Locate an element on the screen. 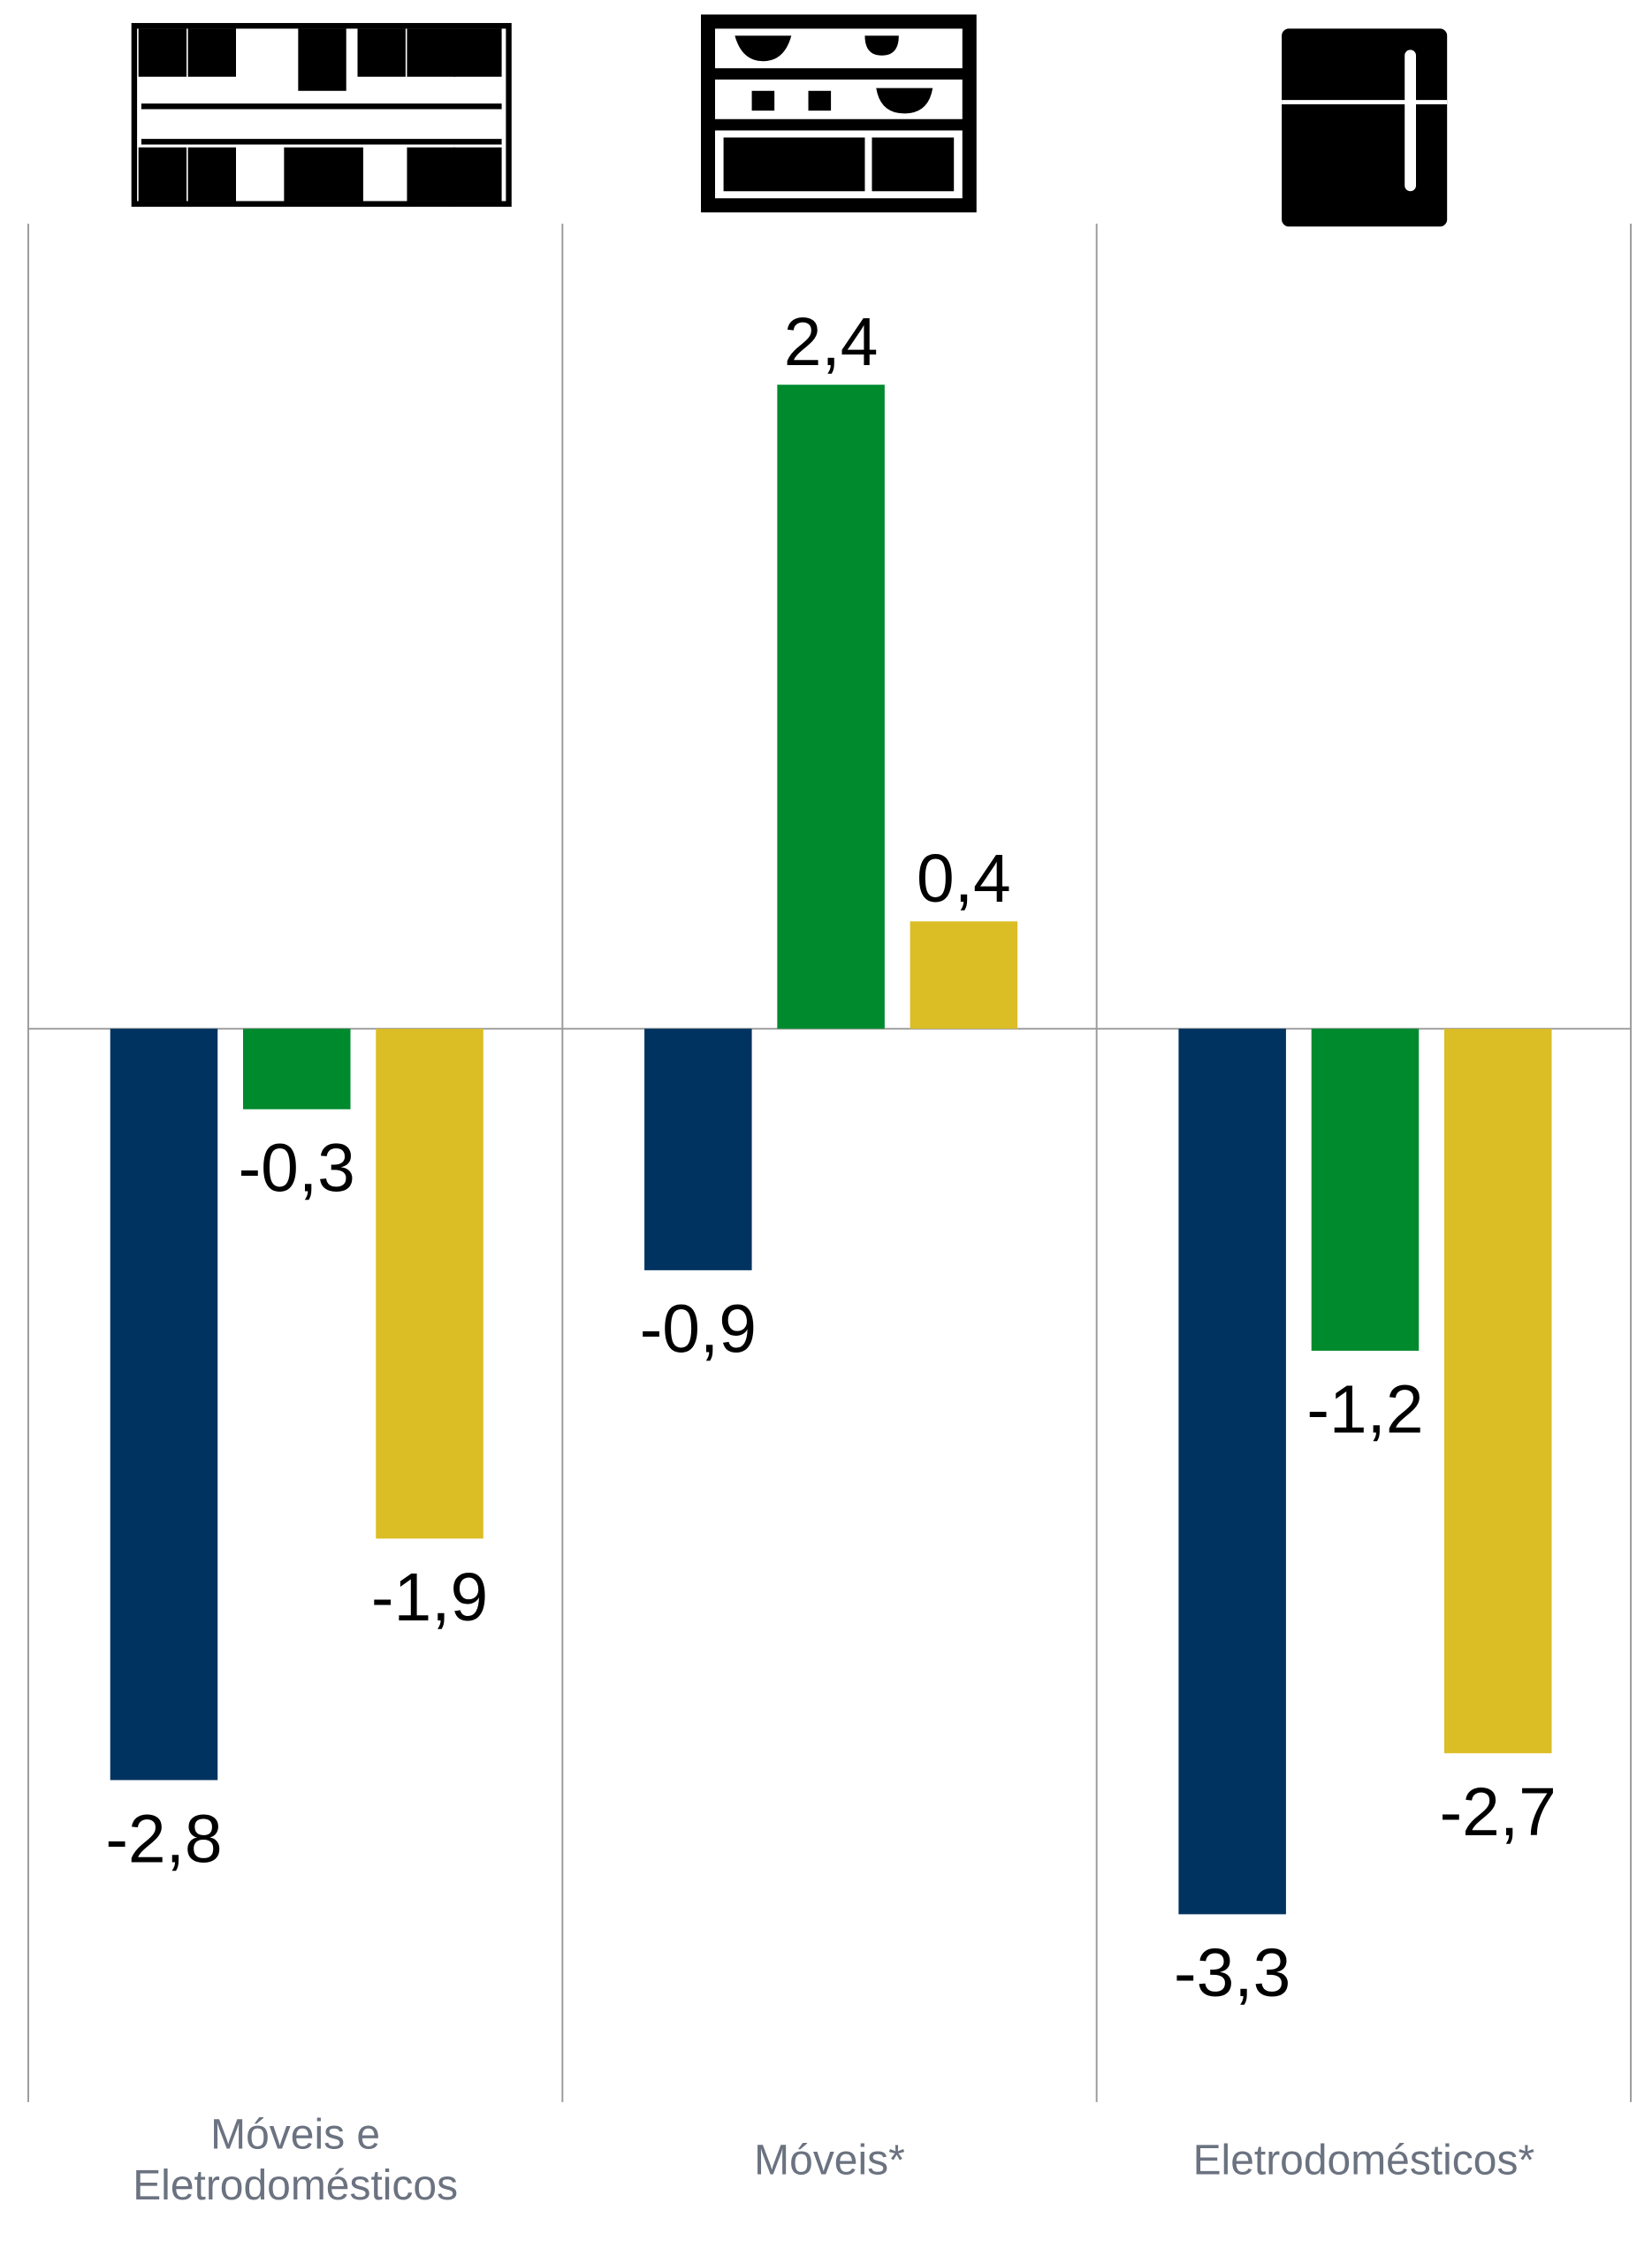 The height and width of the screenshot is (2241, 1652). x-tick-label: Móveis e Eletrodomésticos is located at coordinates (296, 2161).